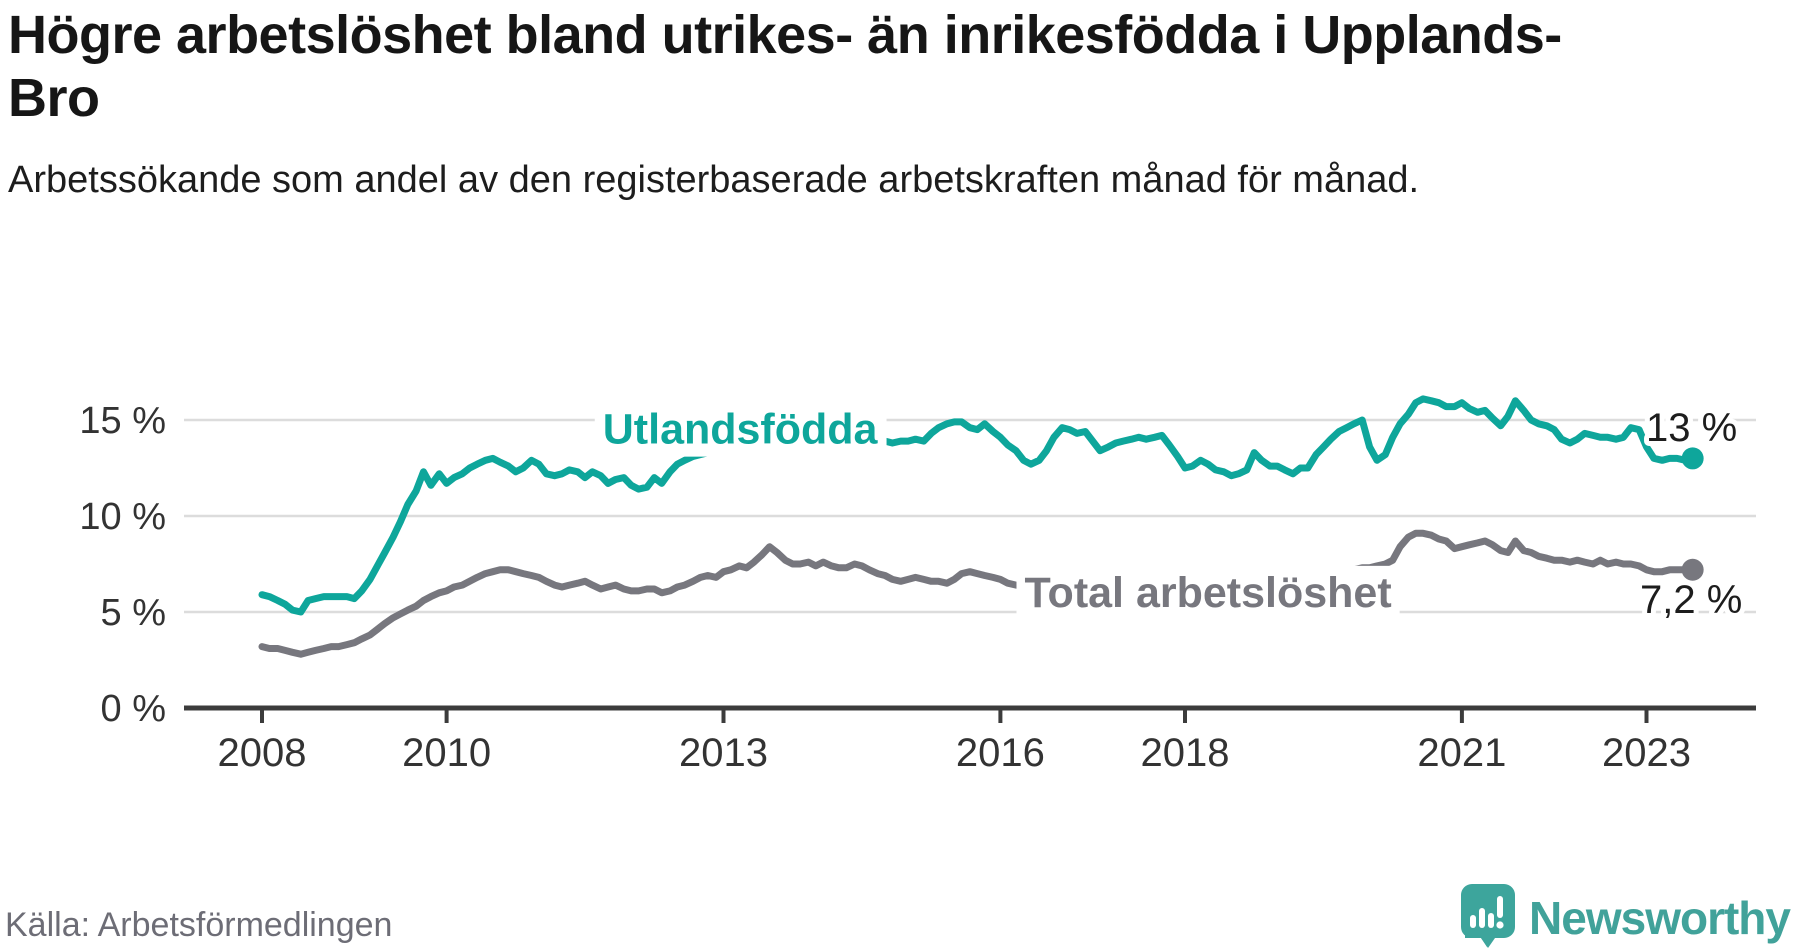 The width and height of the screenshot is (1800, 948). I want to click on series-label-utlandsfödda: Utlandsfödda, so click(741, 430).